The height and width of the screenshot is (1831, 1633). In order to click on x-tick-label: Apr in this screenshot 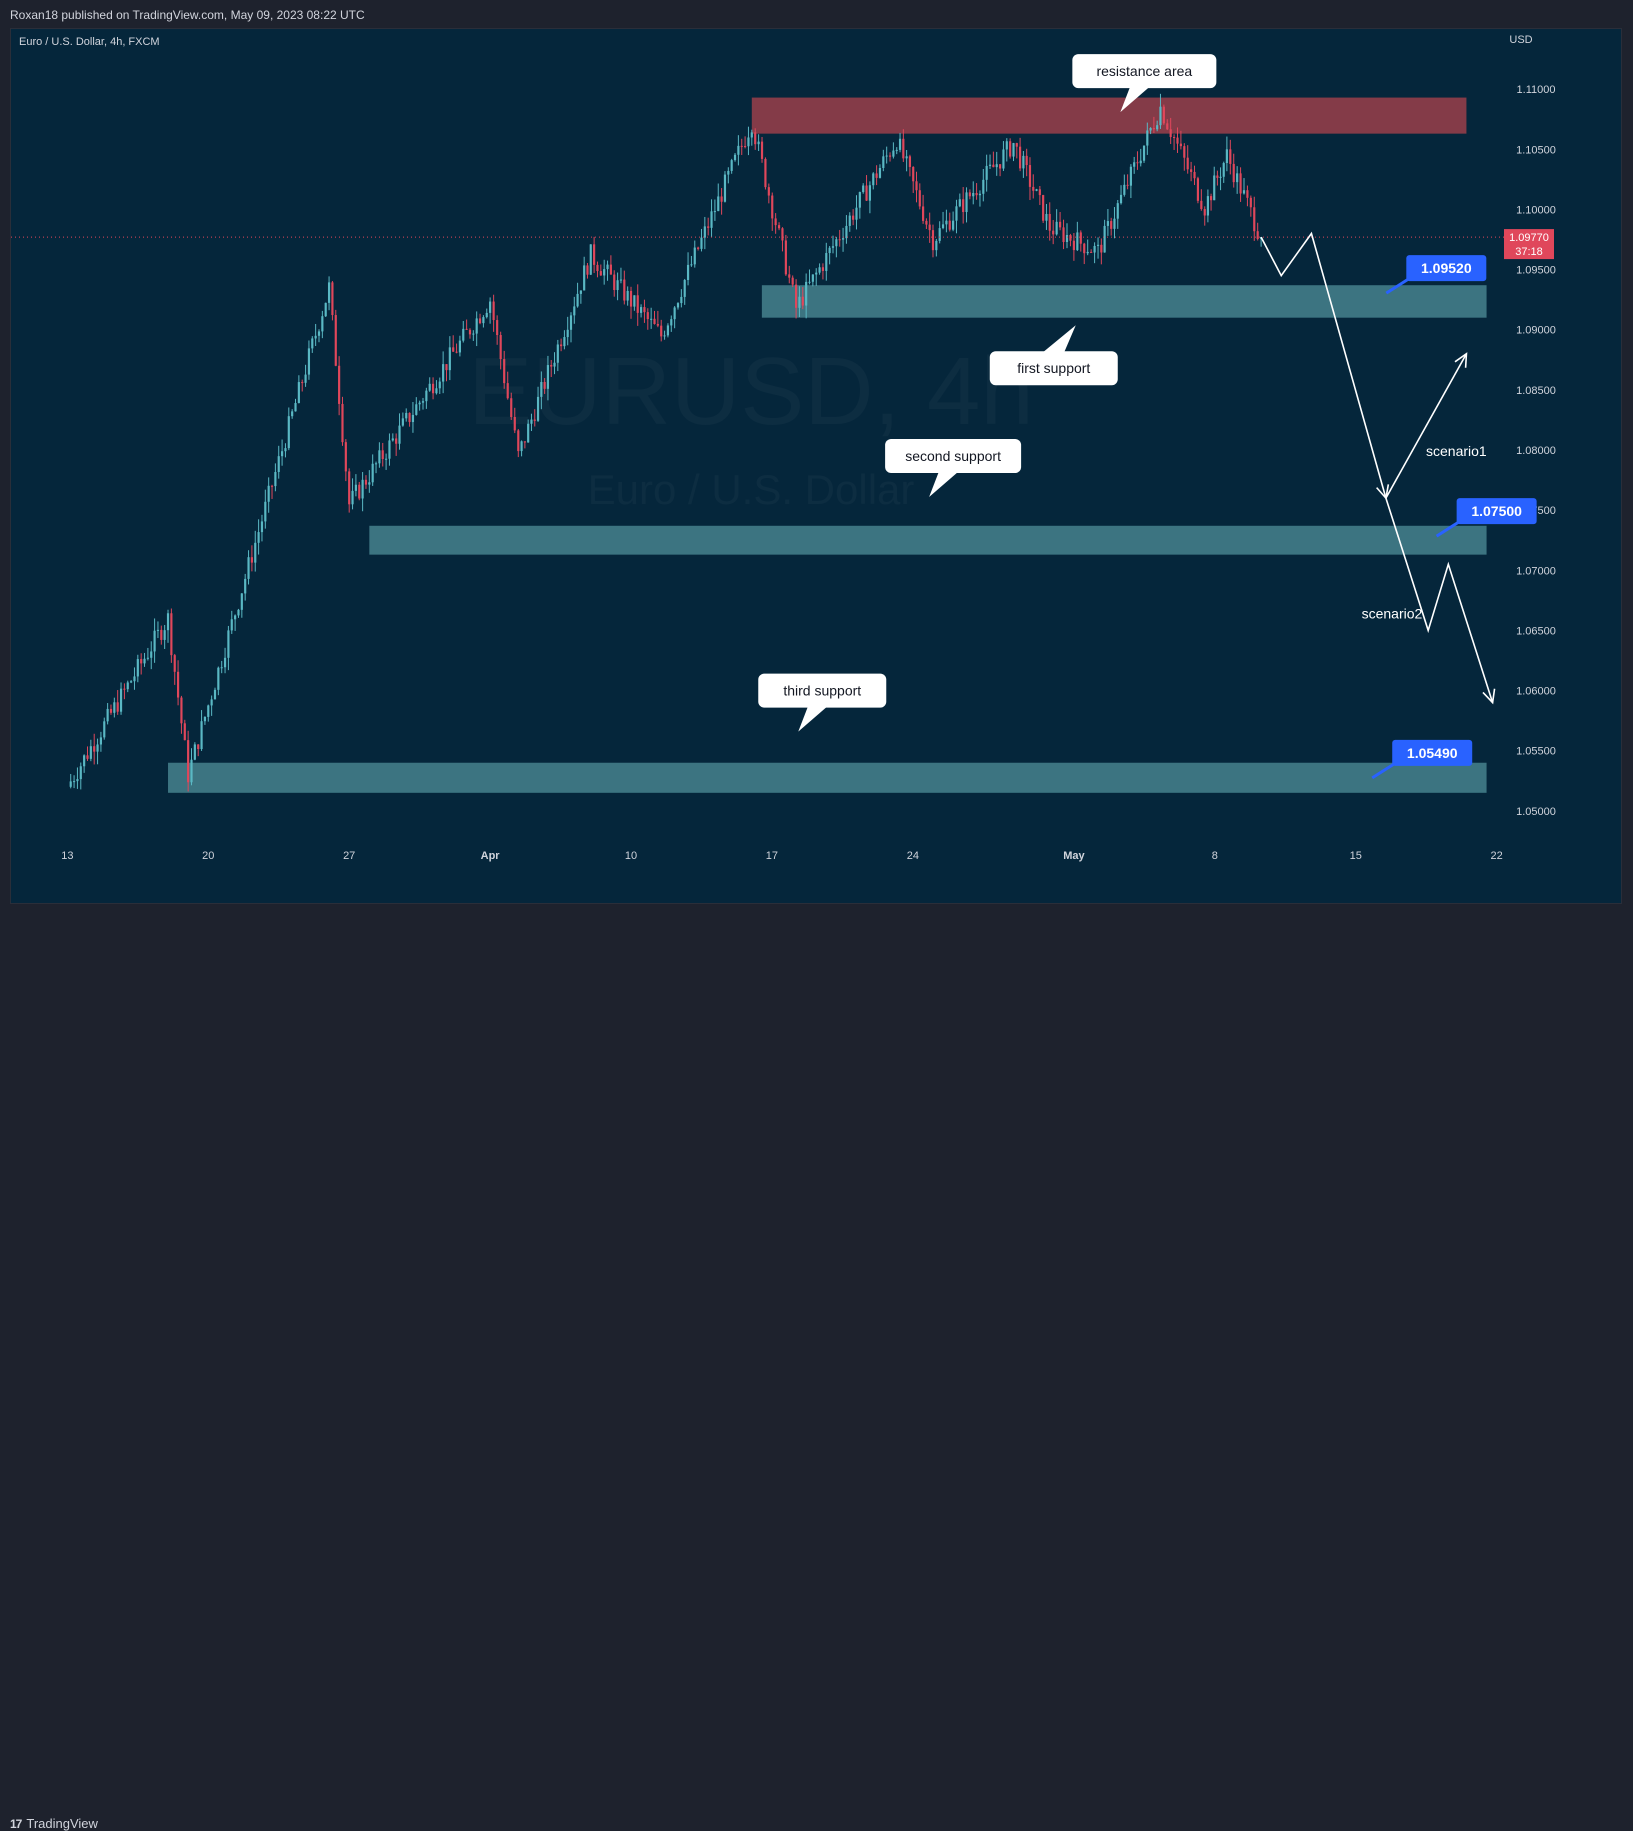, I will do `click(491, 856)`.